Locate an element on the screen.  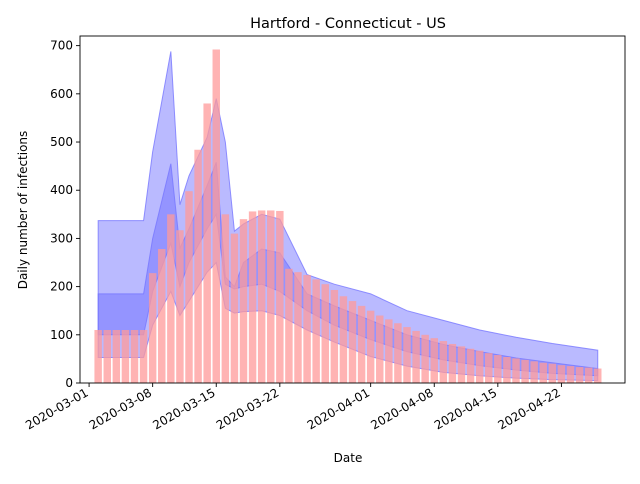
y-tick-label: 200 is located at coordinates (61, 287).